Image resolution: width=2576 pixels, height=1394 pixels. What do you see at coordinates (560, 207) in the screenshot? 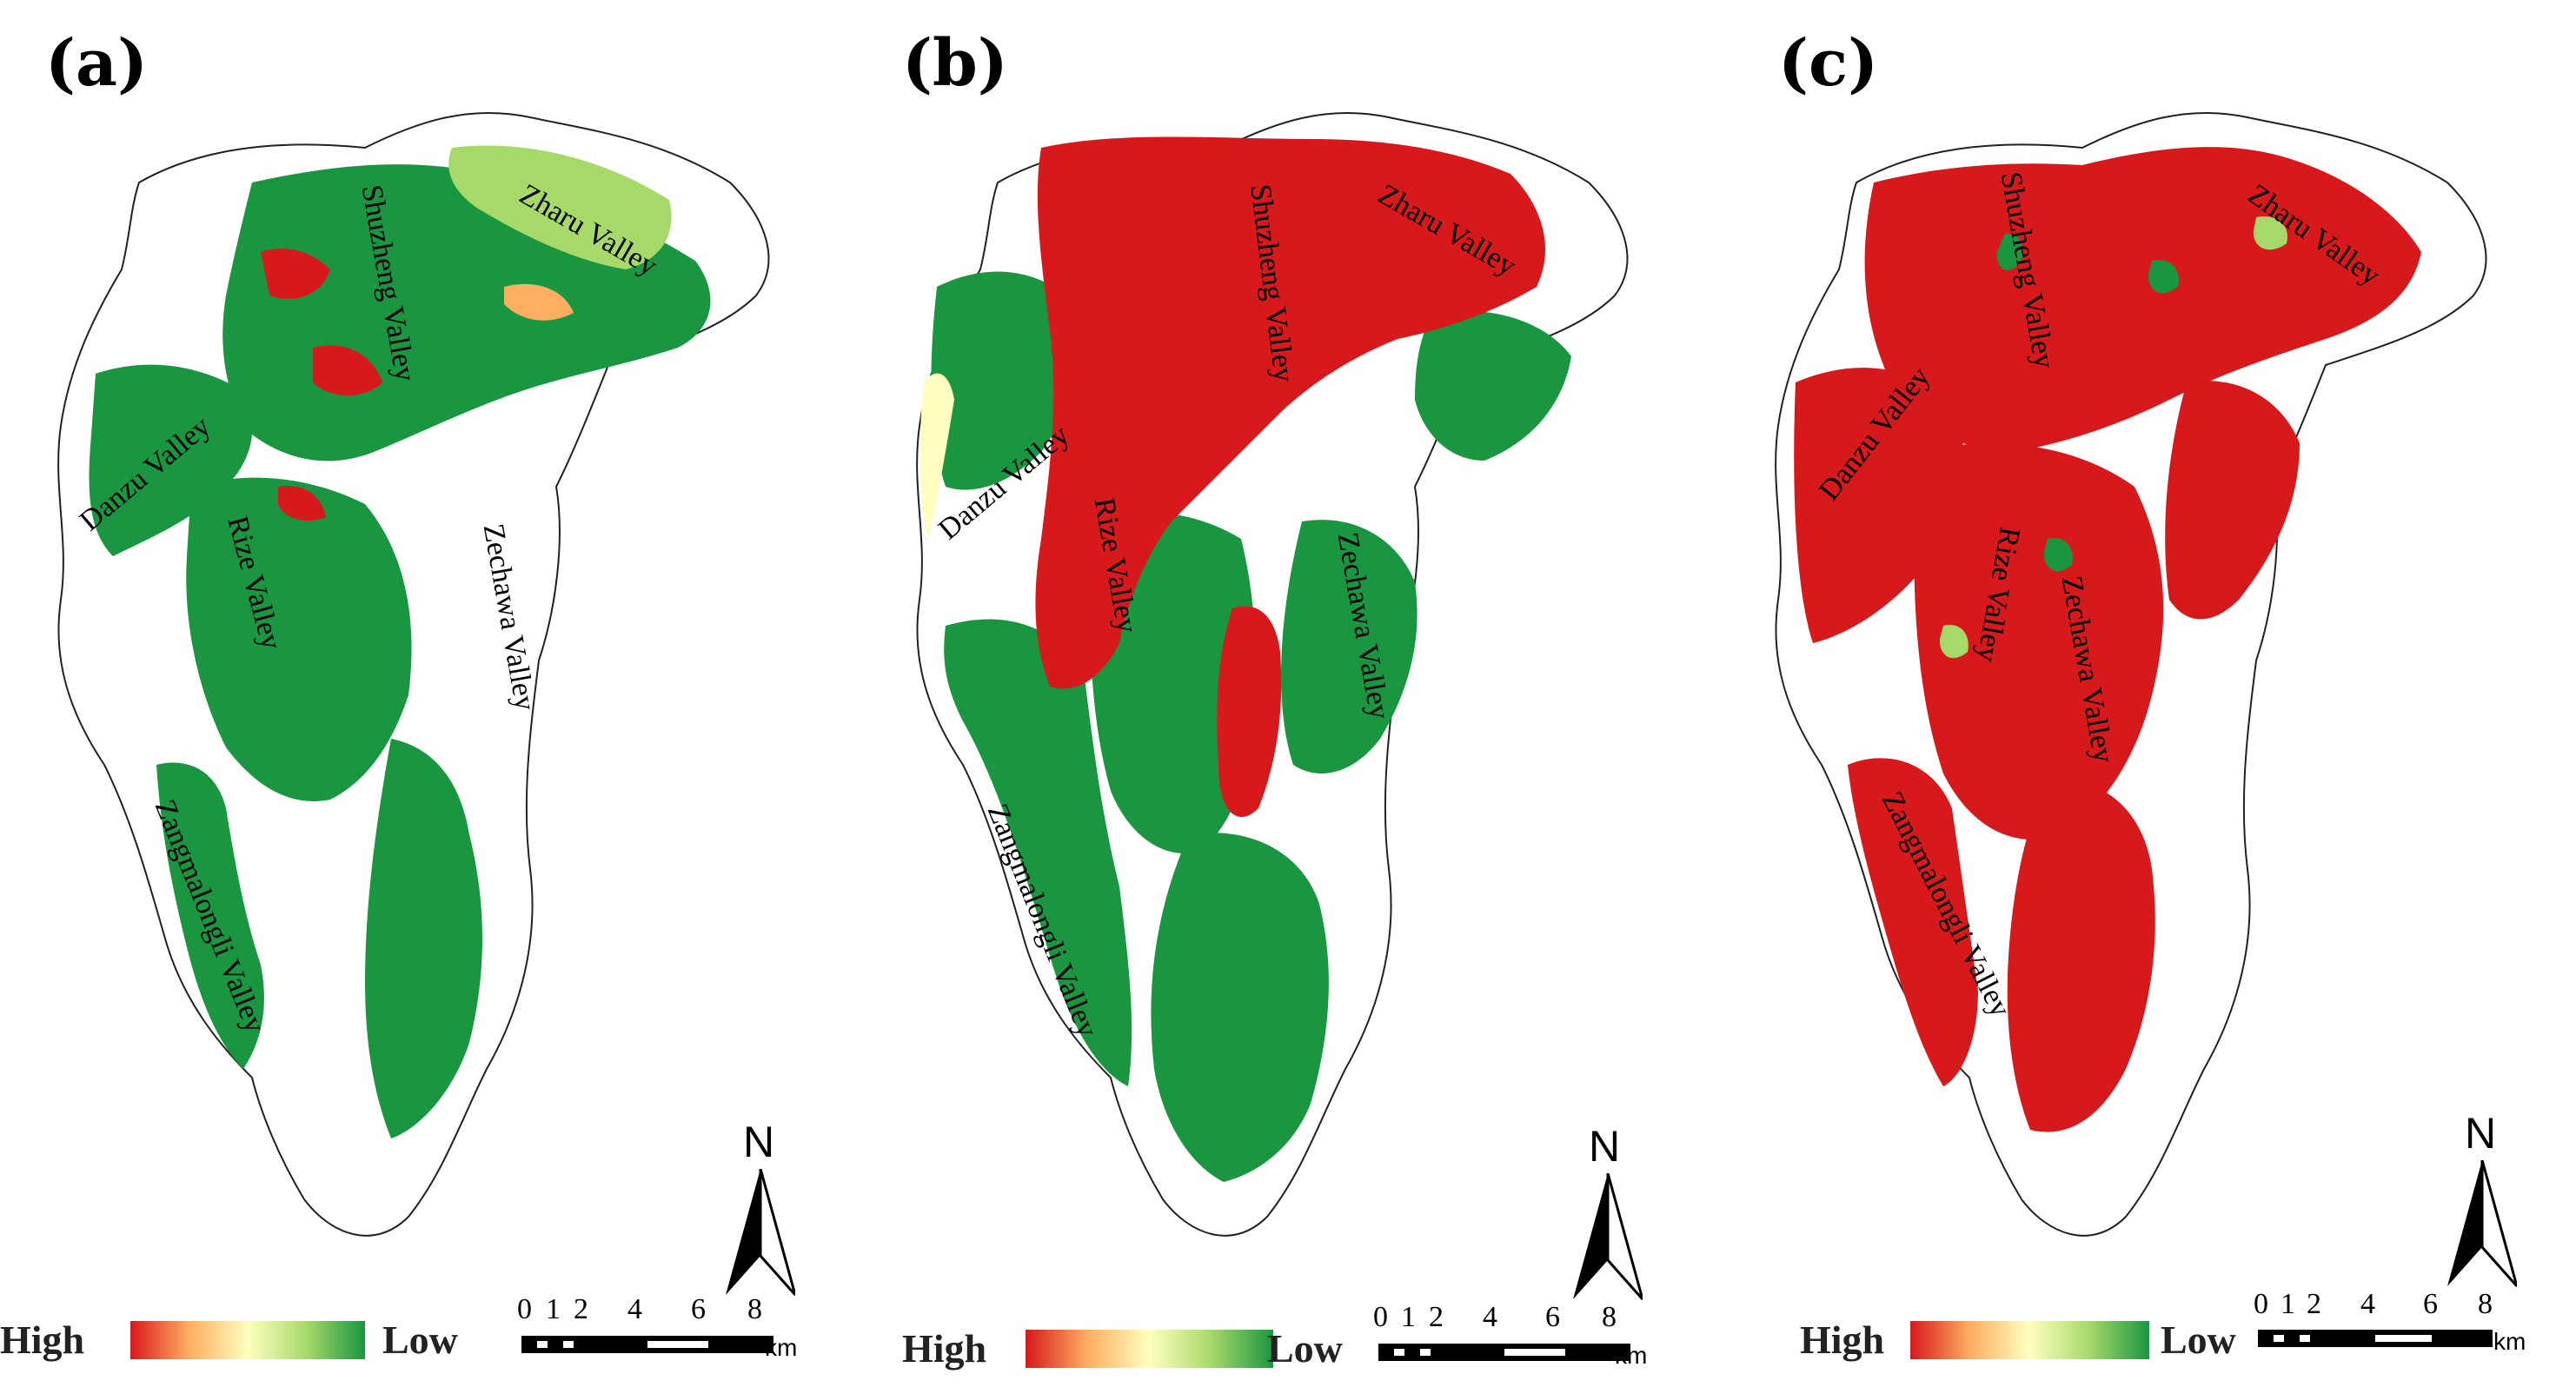
I see `pale-zone` at bounding box center [560, 207].